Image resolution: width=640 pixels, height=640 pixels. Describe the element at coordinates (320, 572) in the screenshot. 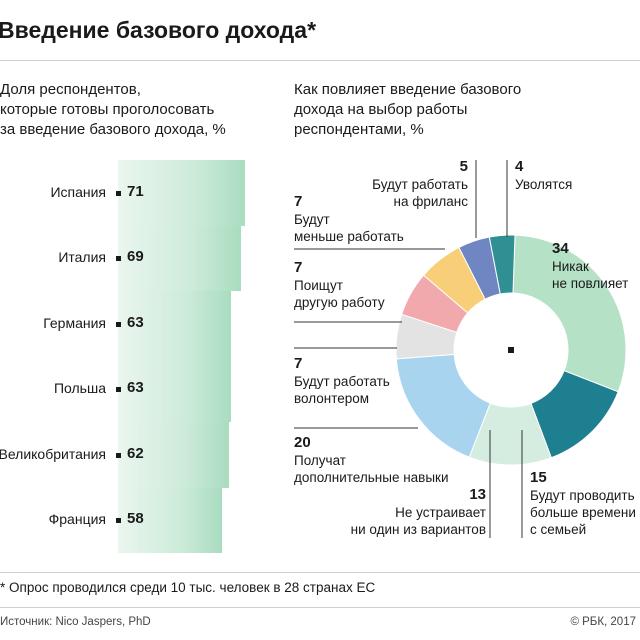

I see `footnote-divider` at that location.